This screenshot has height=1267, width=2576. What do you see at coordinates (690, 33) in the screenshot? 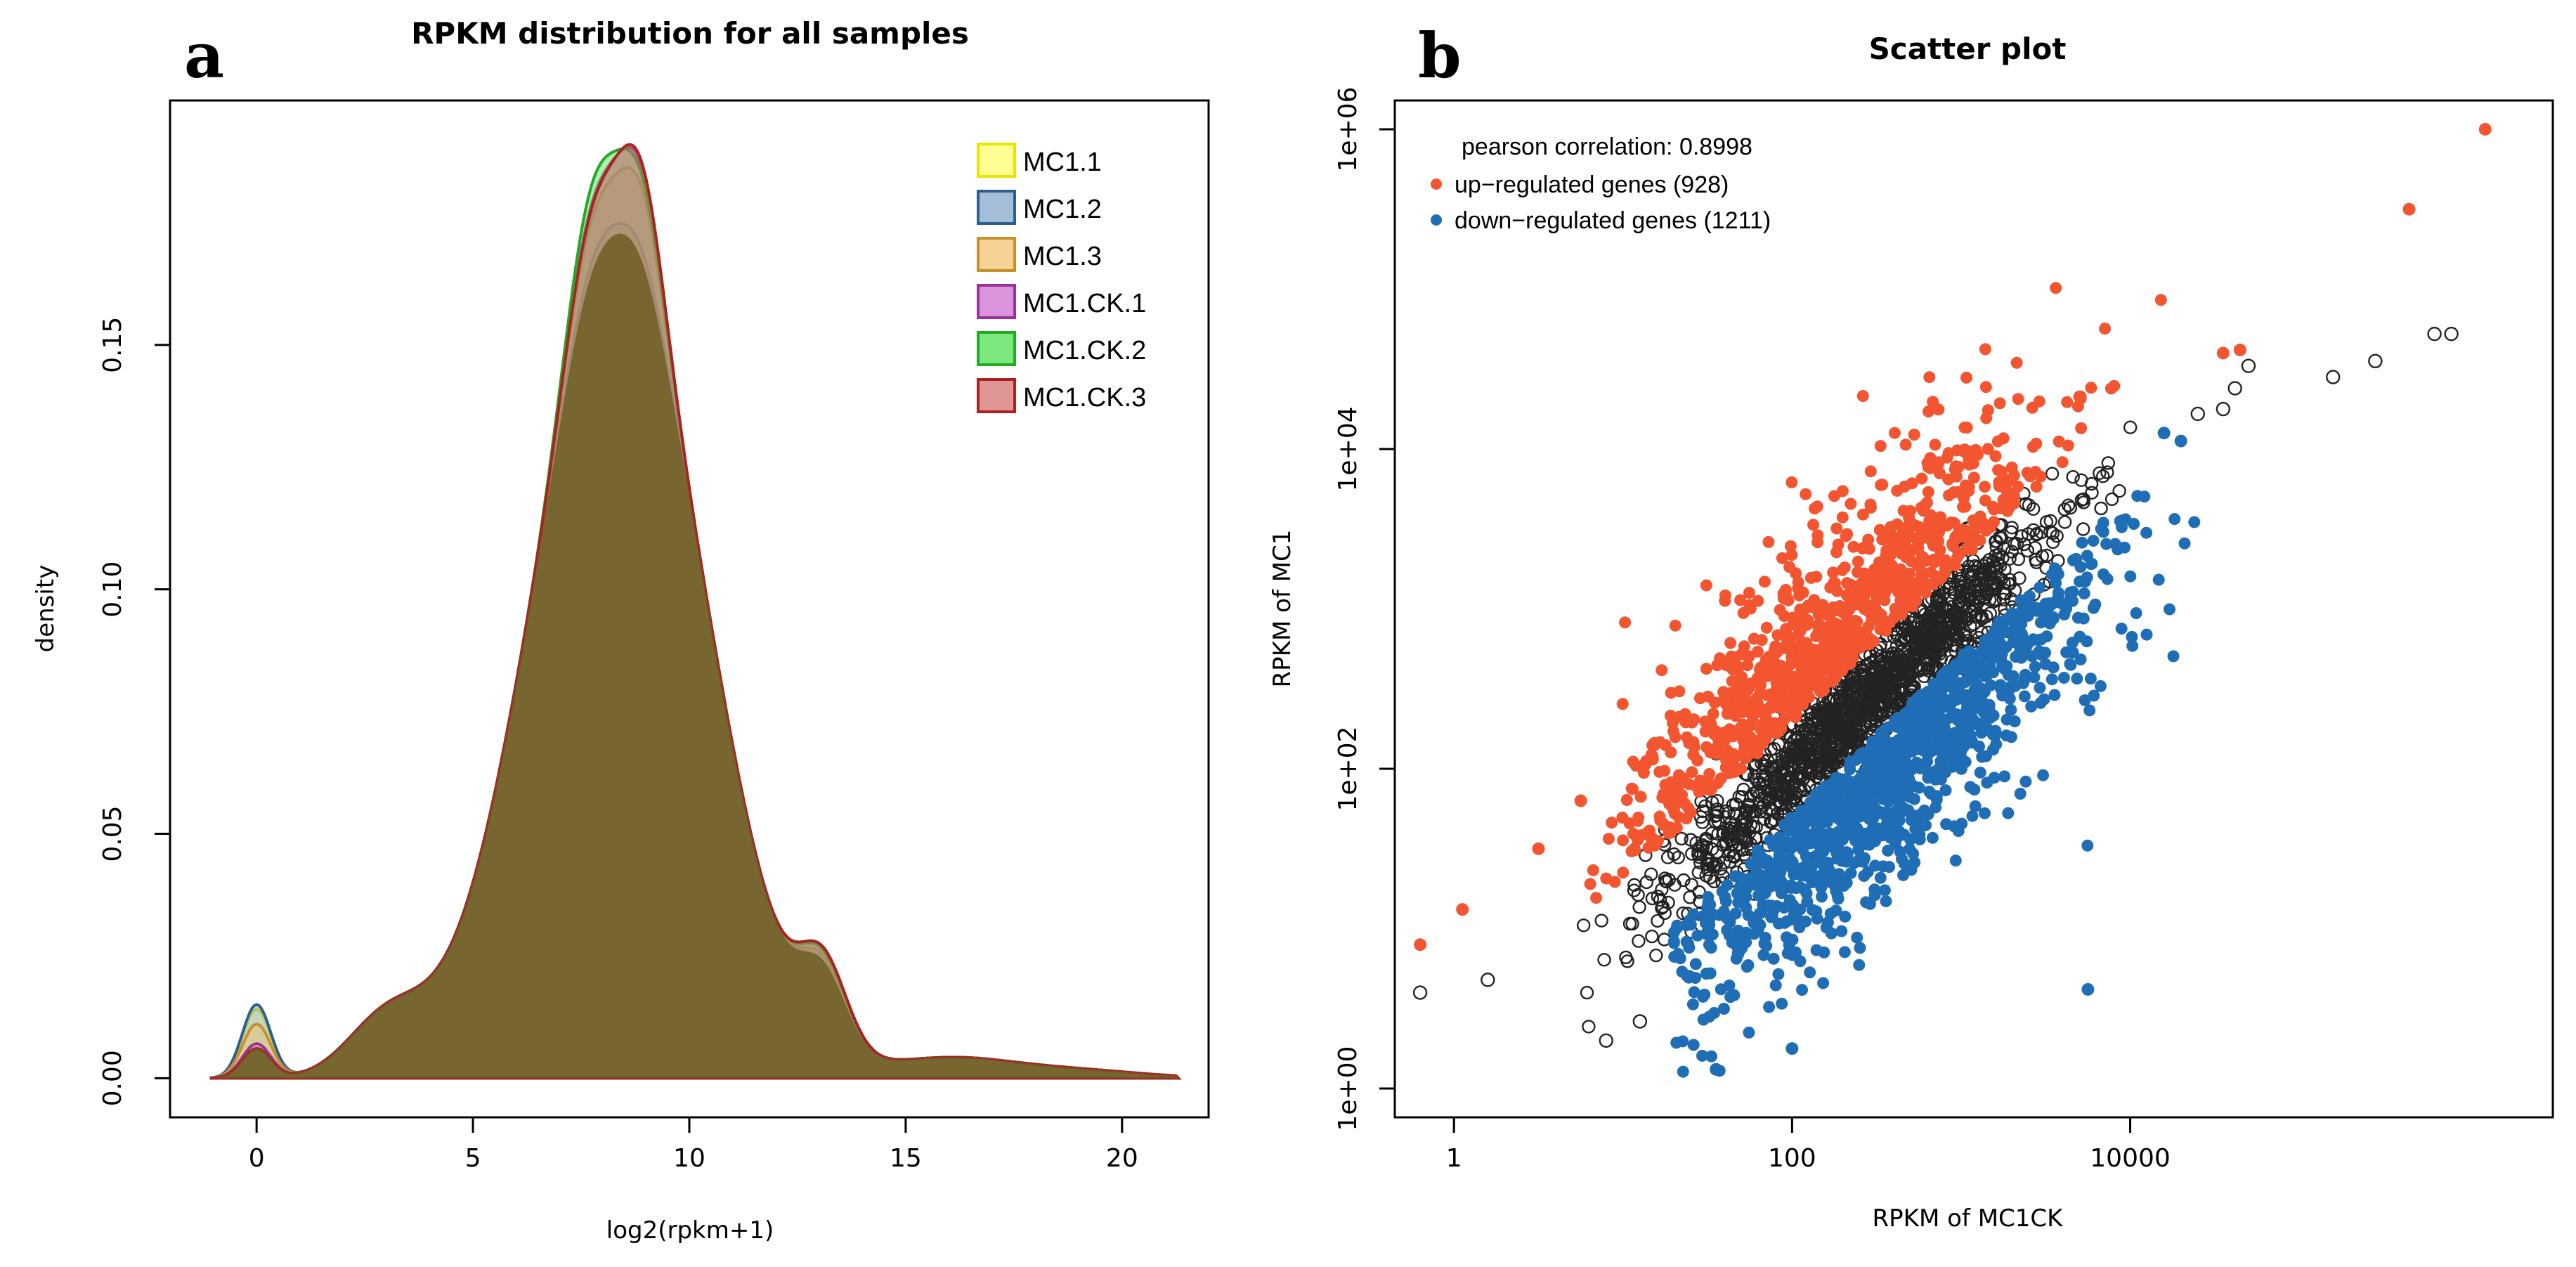
I see `chart-a-title: RPKM distribution for all samples` at bounding box center [690, 33].